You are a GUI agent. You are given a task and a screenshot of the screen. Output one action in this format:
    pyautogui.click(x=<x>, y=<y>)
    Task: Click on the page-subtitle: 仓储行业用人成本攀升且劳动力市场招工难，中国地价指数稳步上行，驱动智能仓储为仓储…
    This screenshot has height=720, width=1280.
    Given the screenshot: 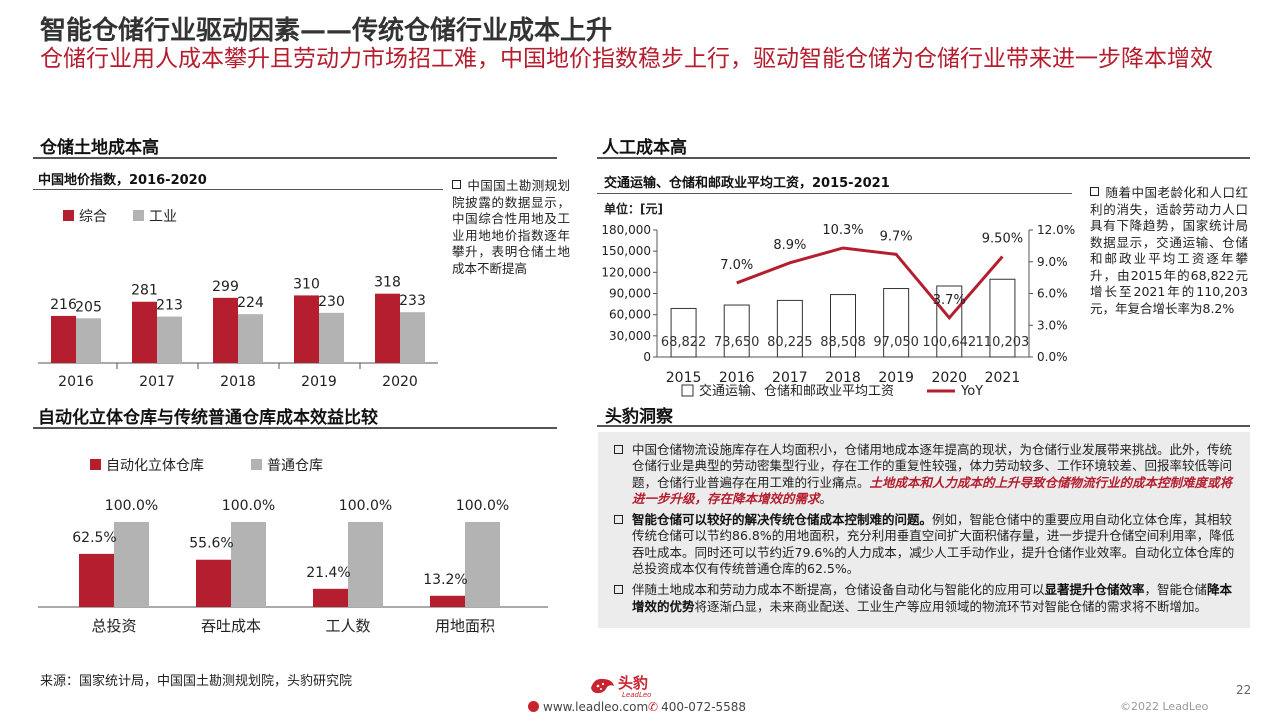 What is the action you would take?
    pyautogui.click(x=626, y=59)
    